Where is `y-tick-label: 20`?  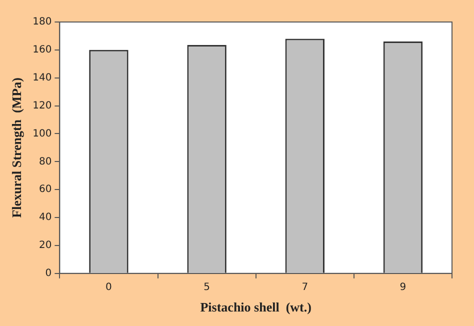
y-tick-label: 20 is located at coordinates (45, 246).